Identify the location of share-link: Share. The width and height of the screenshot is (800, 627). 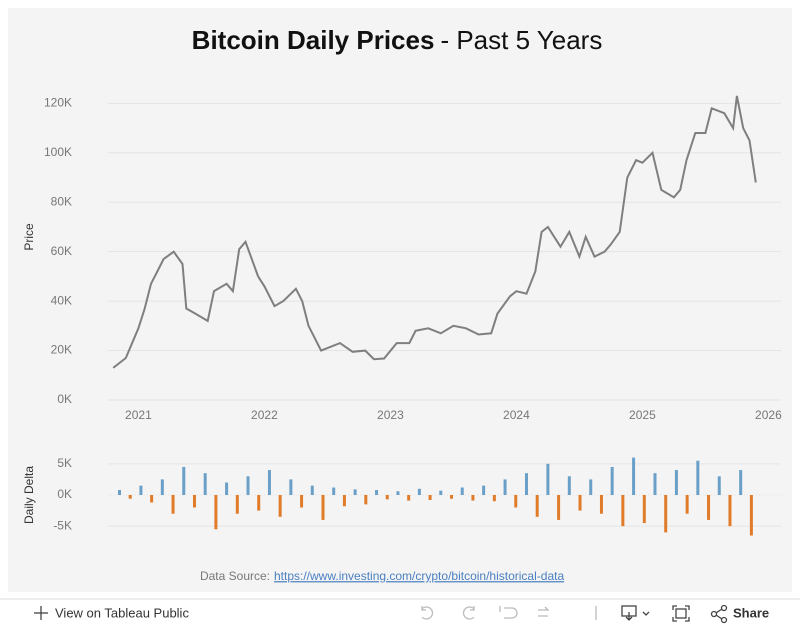
(751, 612).